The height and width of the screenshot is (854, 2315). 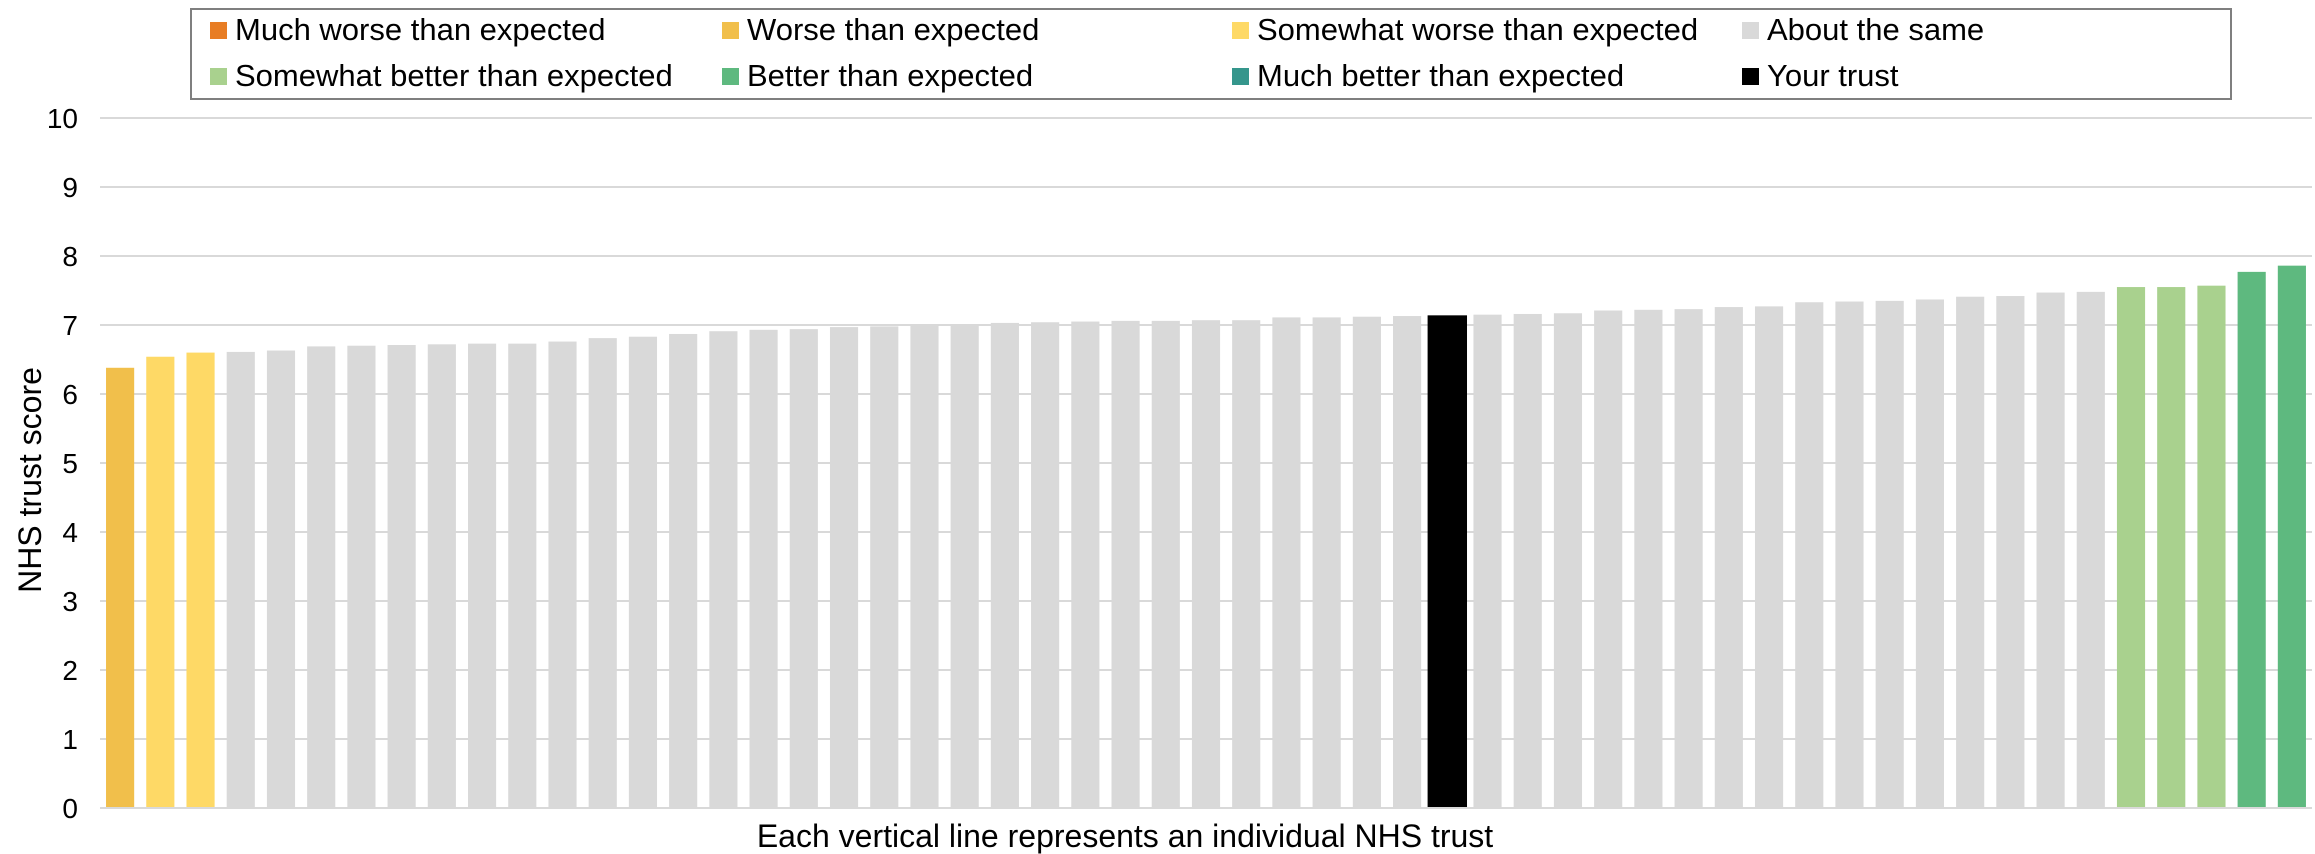 I want to click on y-tick-label: 2, so click(x=70, y=670).